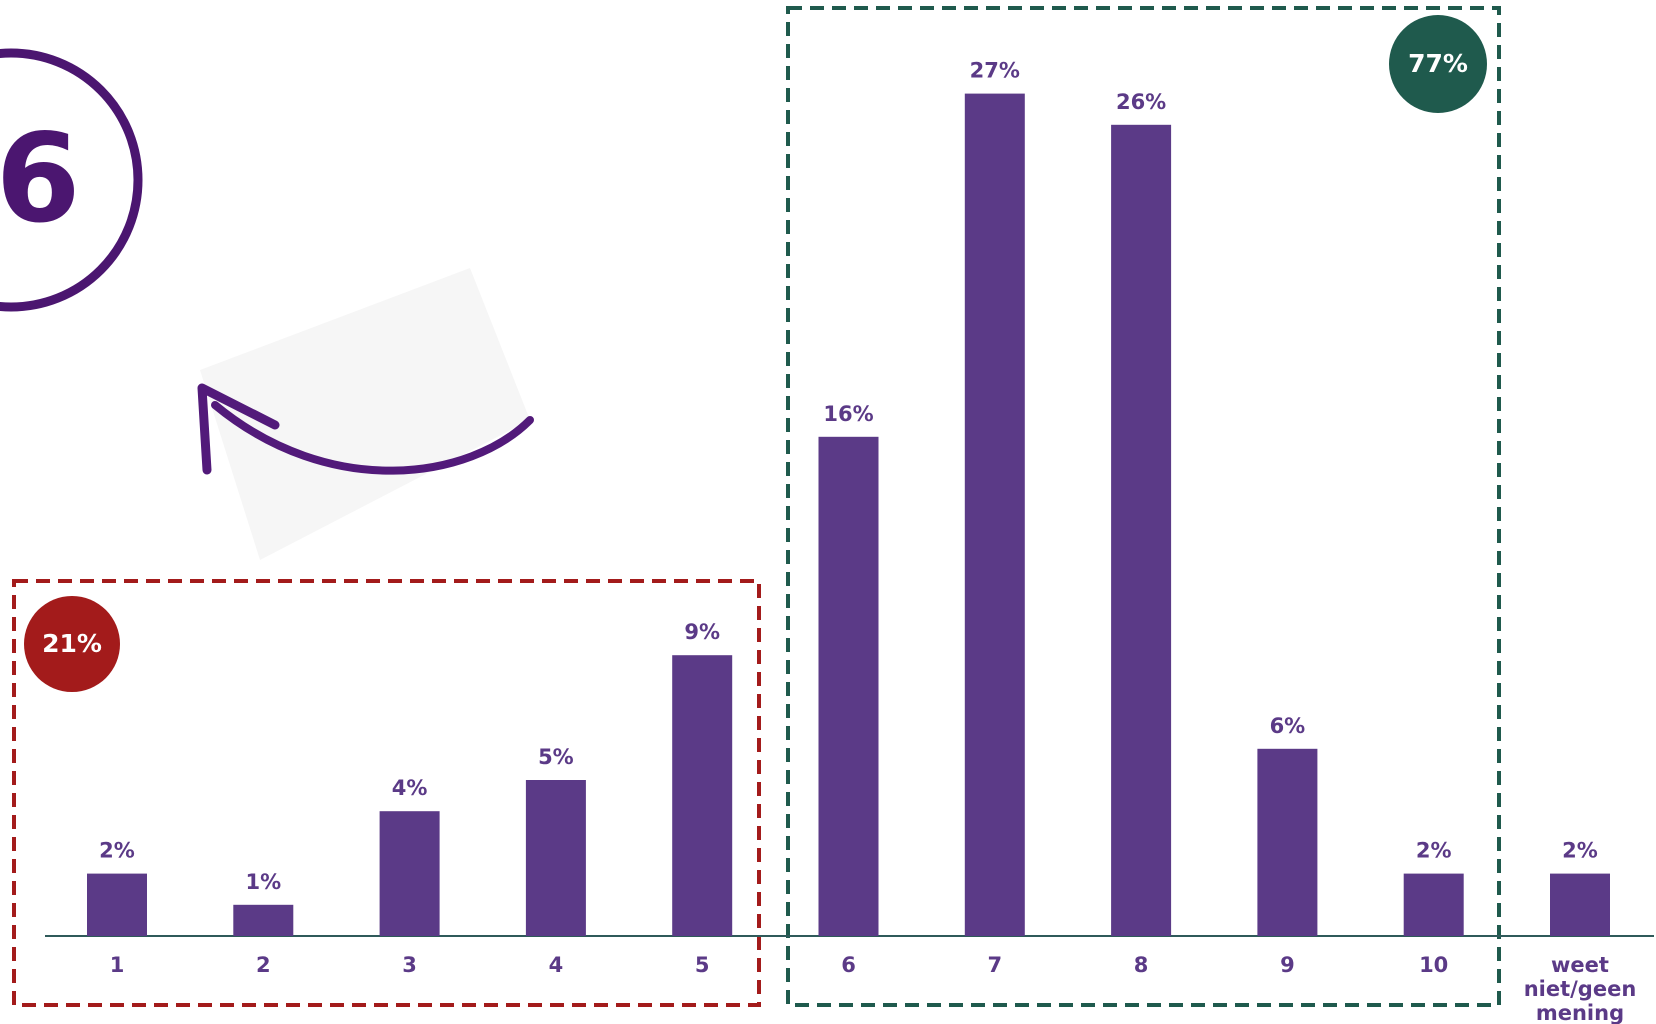 The width and height of the screenshot is (1656, 1024). What do you see at coordinates (372, 438) in the screenshot?
I see `arrow` at bounding box center [372, 438].